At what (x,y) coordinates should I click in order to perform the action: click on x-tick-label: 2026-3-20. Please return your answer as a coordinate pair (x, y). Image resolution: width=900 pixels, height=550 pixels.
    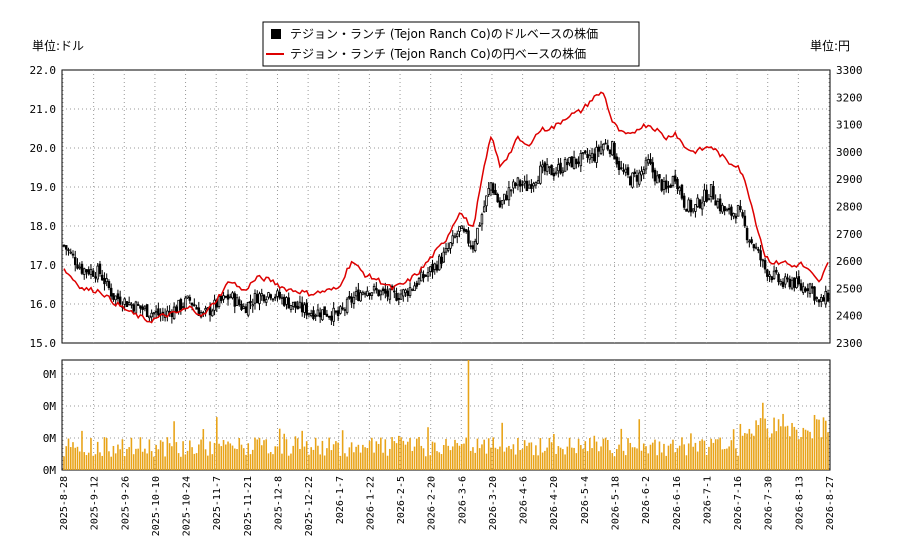
    Looking at the image, I should click on (493, 503).